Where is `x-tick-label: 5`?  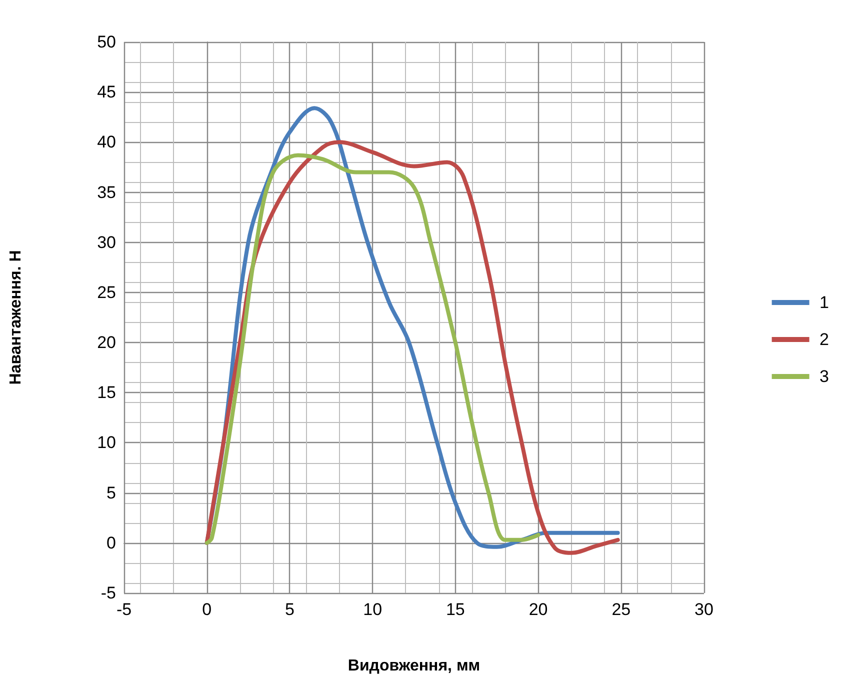
x-tick-label: 5 is located at coordinates (289, 609).